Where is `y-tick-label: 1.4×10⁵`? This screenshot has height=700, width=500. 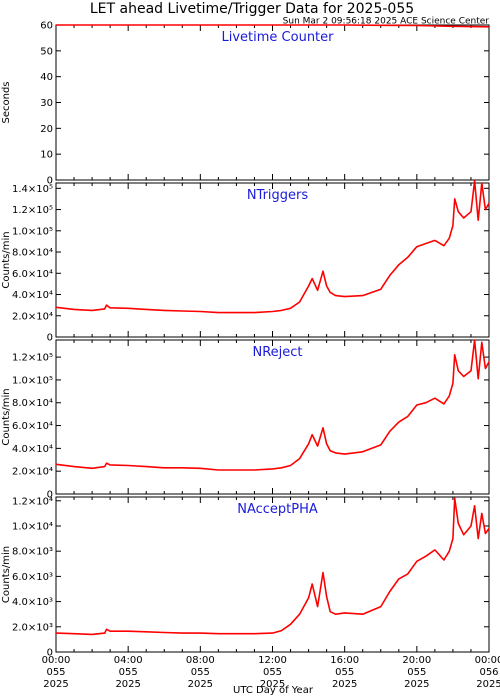 y-tick-label: 1.4×10⁵ is located at coordinates (32, 189).